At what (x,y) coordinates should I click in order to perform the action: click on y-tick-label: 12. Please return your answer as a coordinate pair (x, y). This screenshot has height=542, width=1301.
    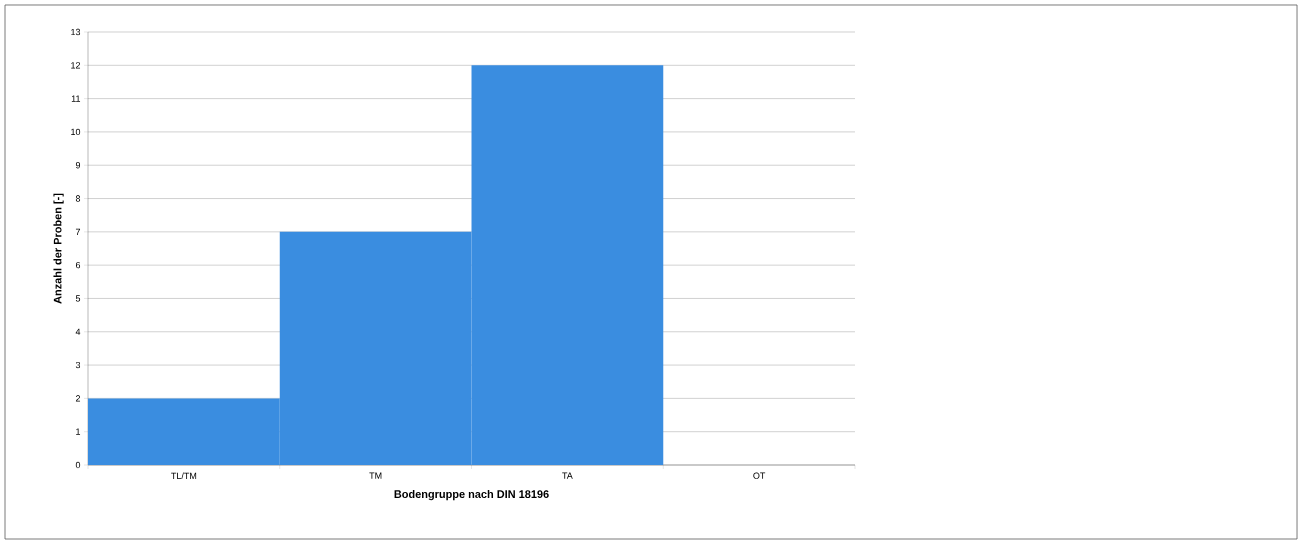
    Looking at the image, I should click on (76, 65).